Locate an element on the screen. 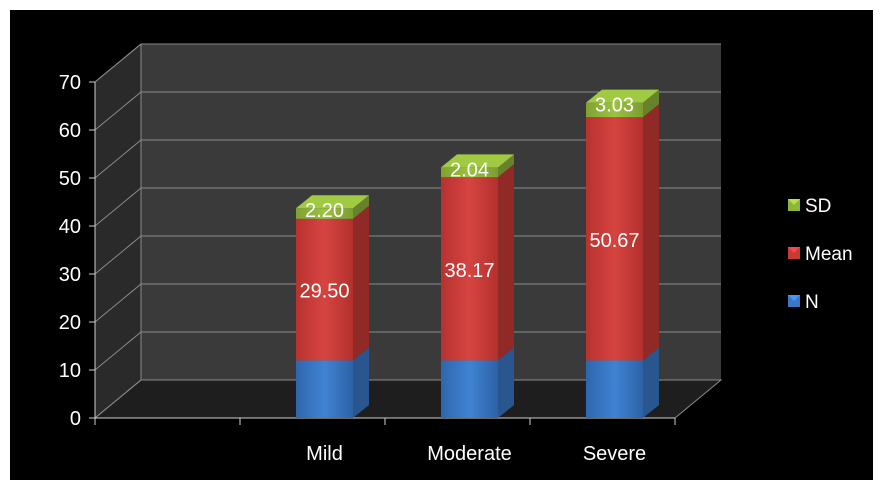 The width and height of the screenshot is (883, 490). bar-n-moderate is located at coordinates (477, 382).